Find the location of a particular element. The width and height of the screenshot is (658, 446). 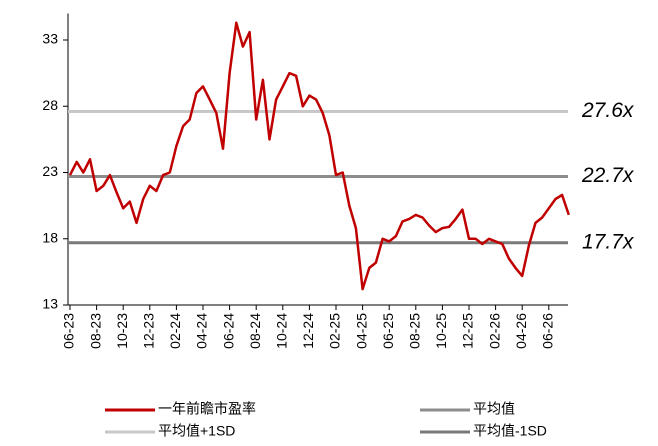

x-tick-label: 02-26 is located at coordinates (494, 331).